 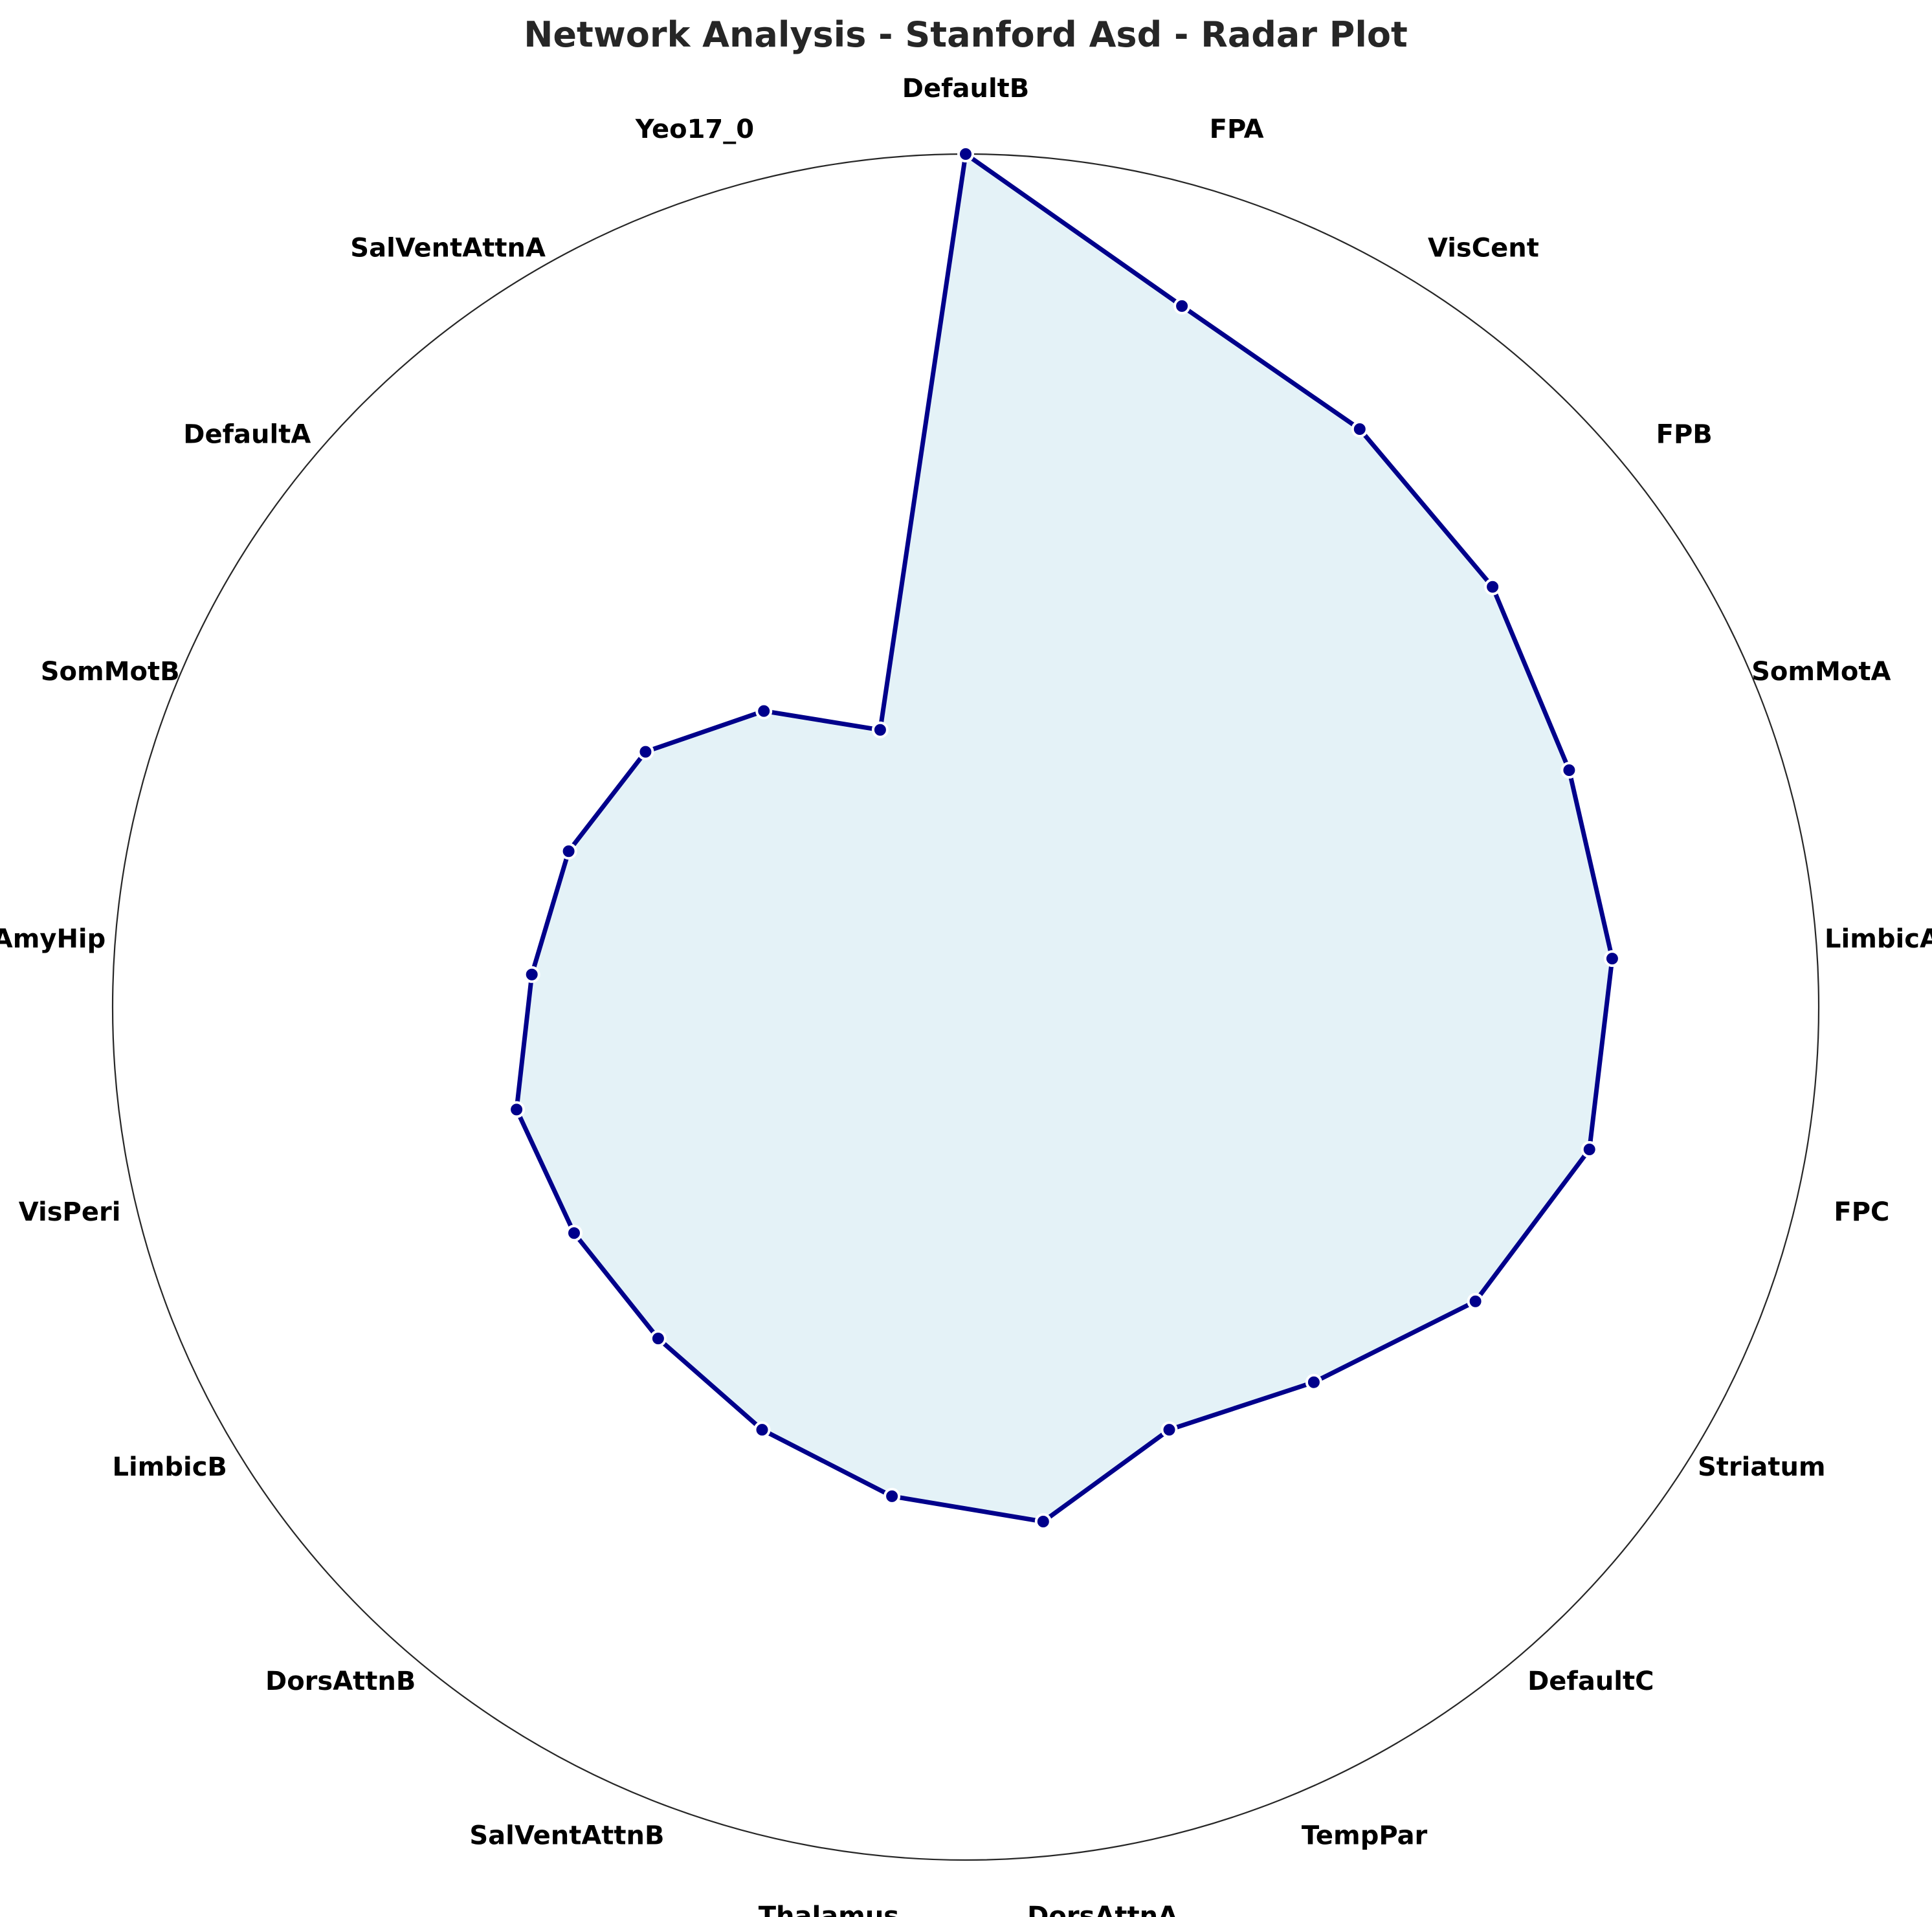 What do you see at coordinates (1102, 1909) in the screenshot?
I see `category-label-dorsattna: DorsAttnA` at bounding box center [1102, 1909].